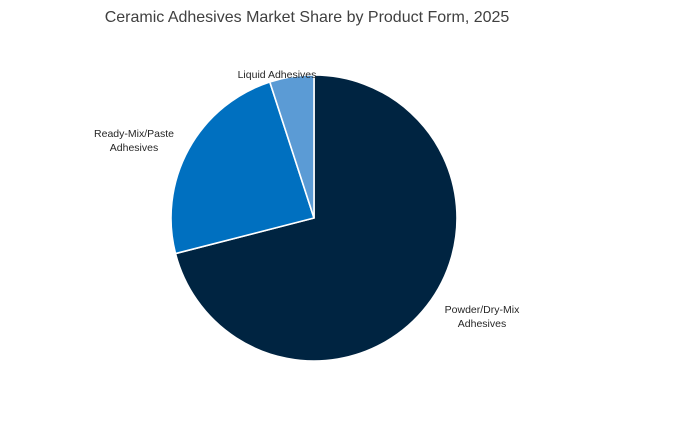  Describe the element at coordinates (242, 168) in the screenshot. I see `pie-slice-ready-mix-paste-adhesives` at that location.